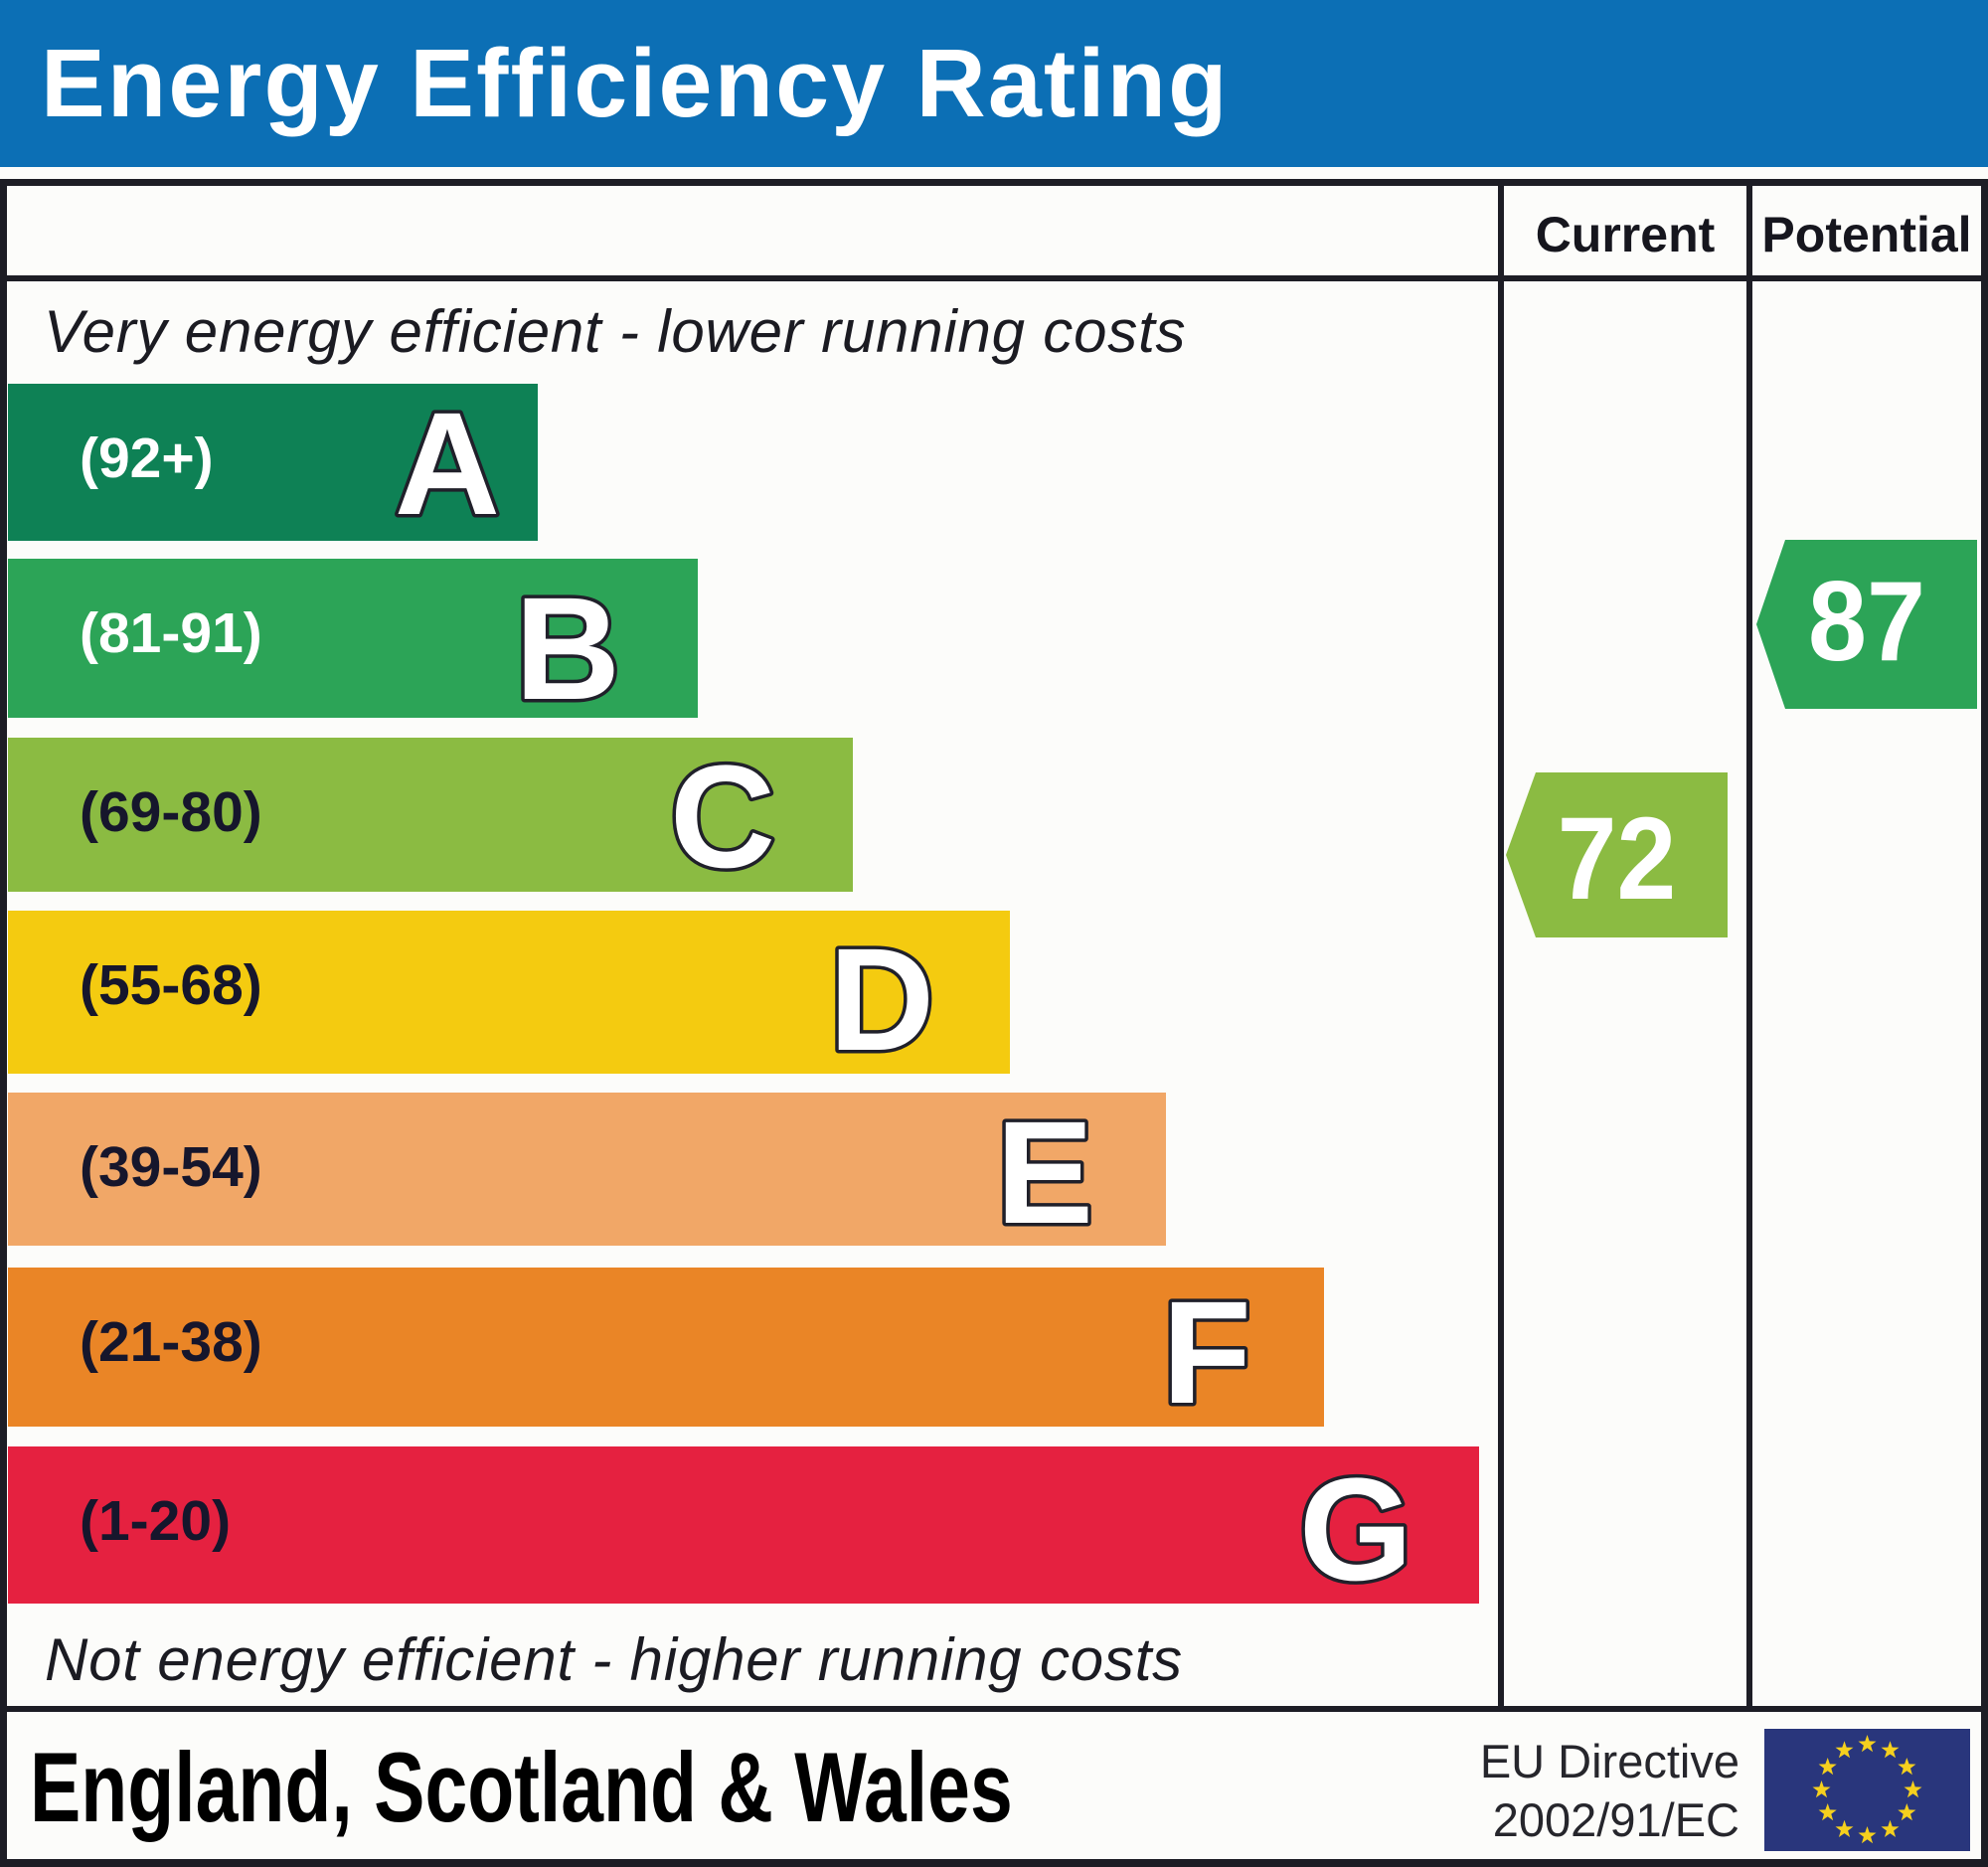  What do you see at coordinates (447, 464) in the screenshot?
I see `svg-text: A` at bounding box center [447, 464].